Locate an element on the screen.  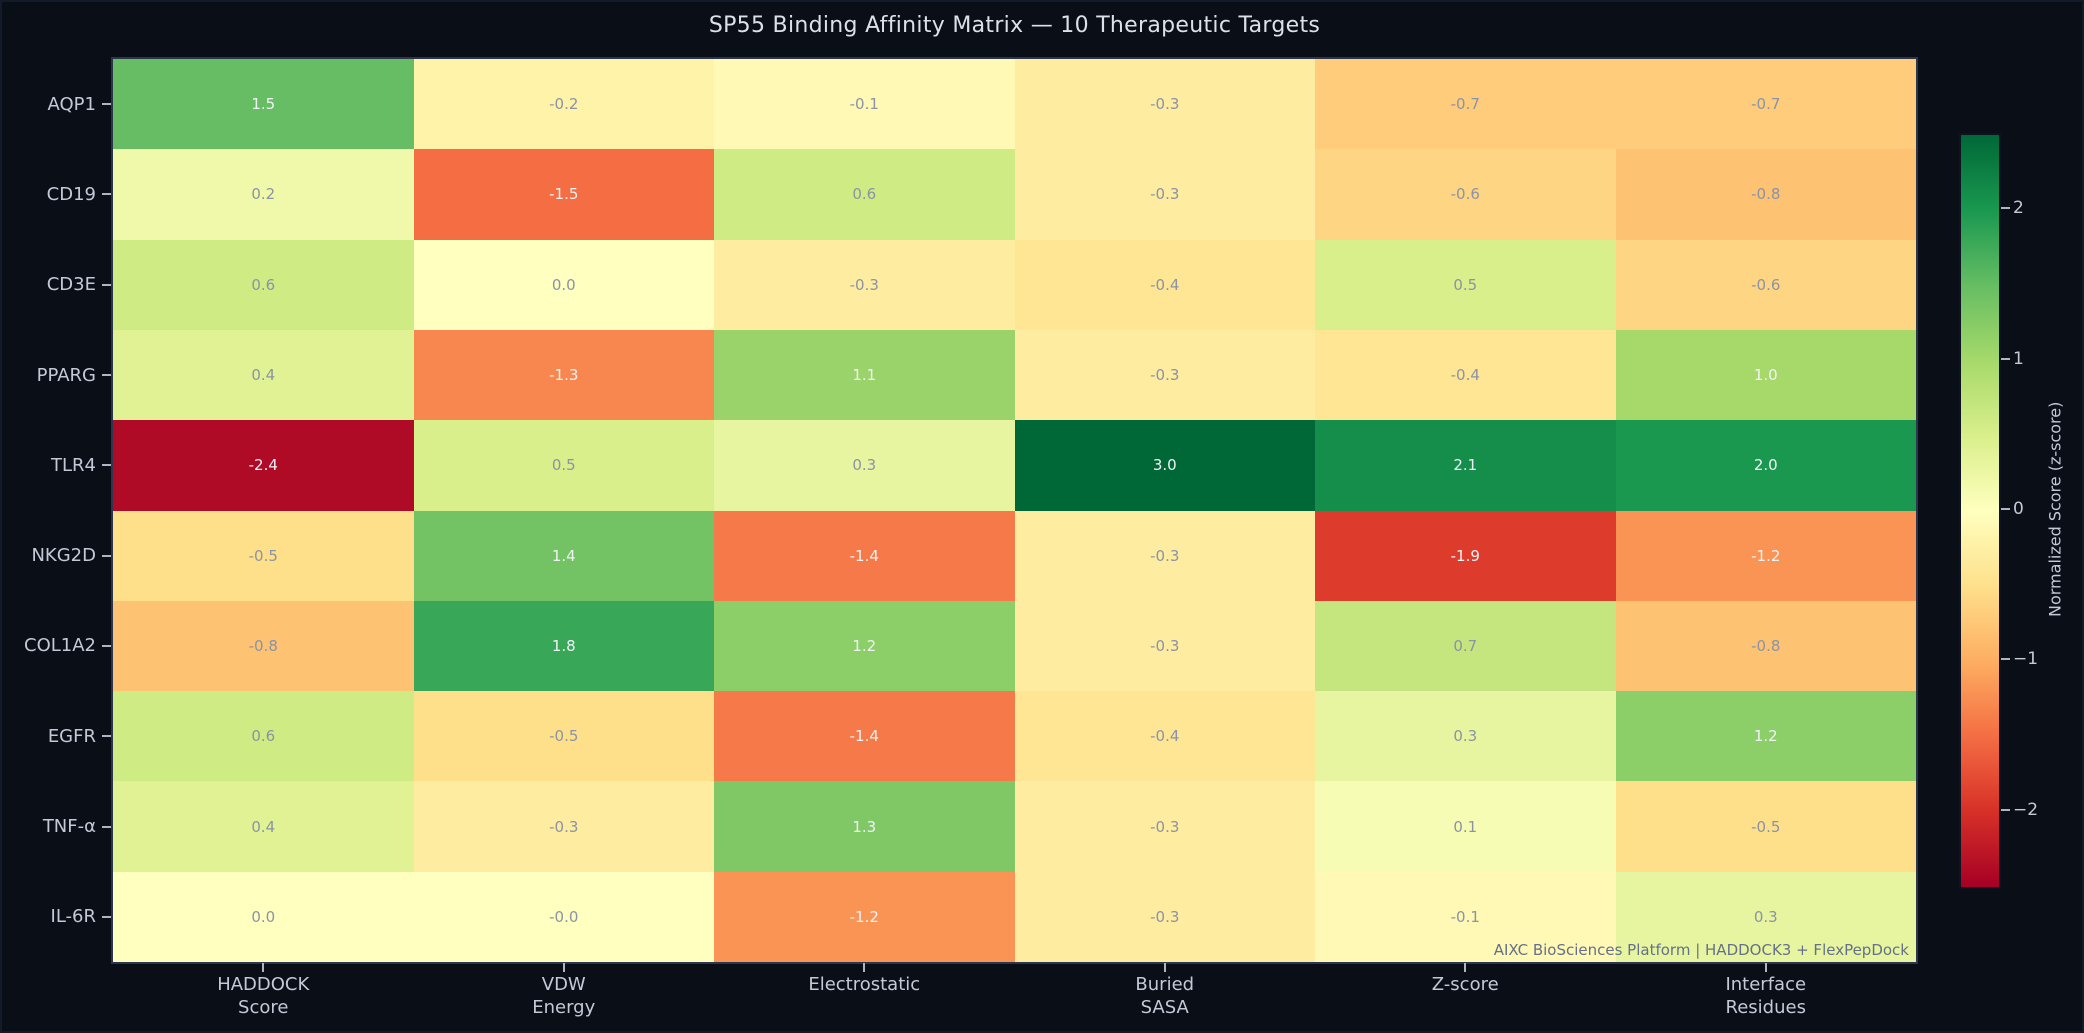
cell-value: 0.3 is located at coordinates (1765, 916).